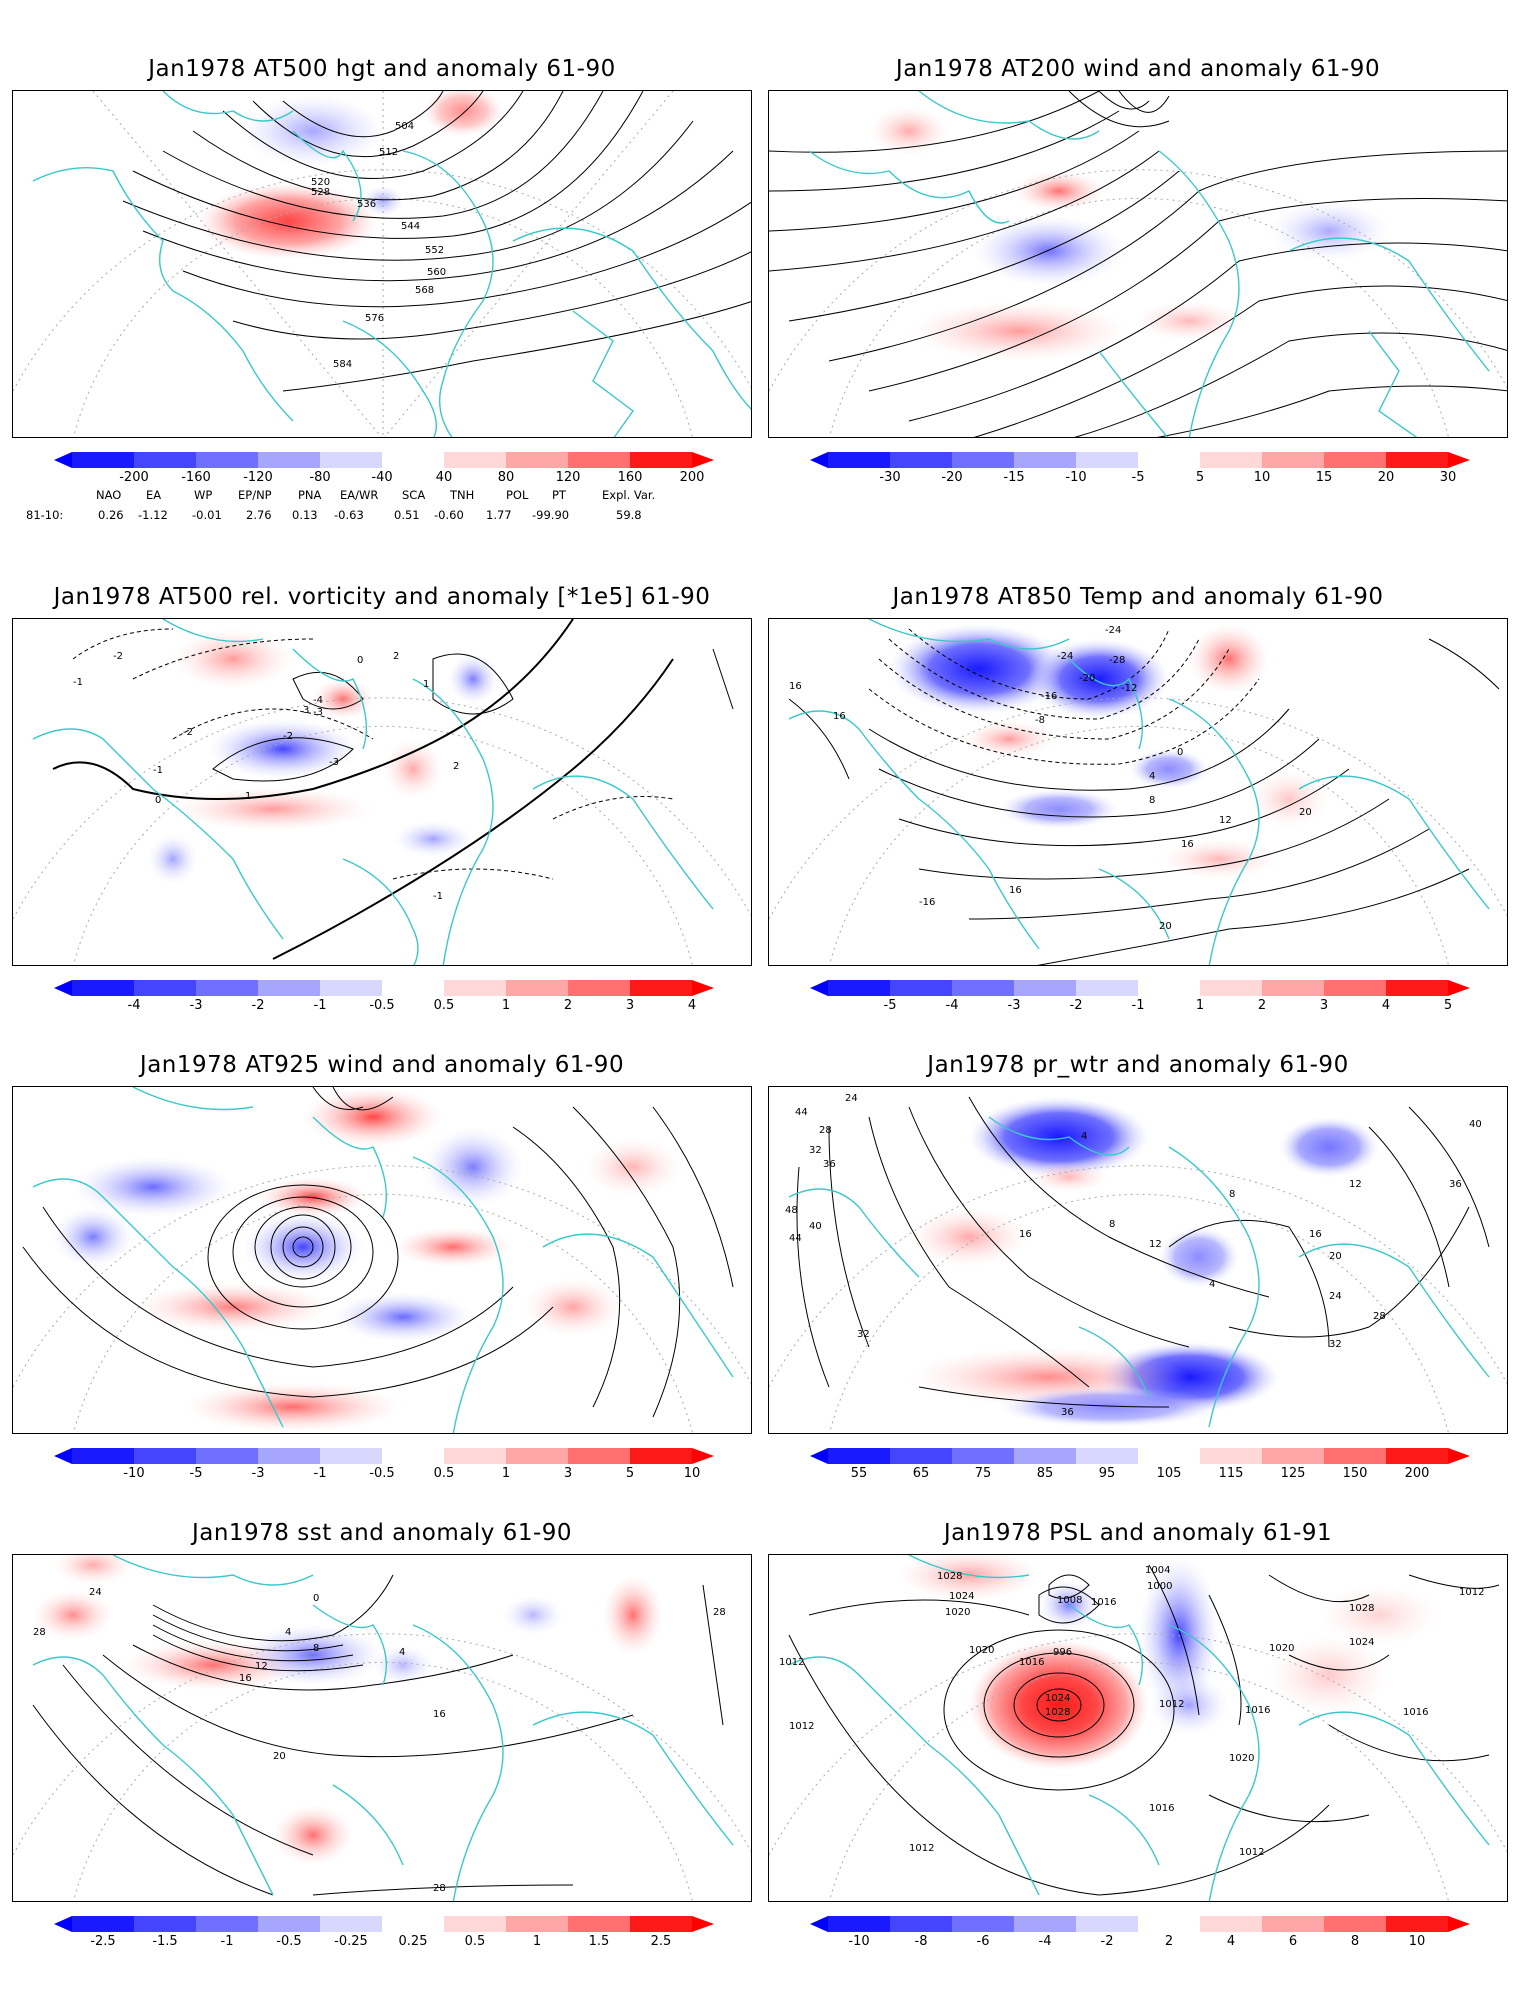 The image size is (1520, 2000). I want to click on colorbar-tick: 95, so click(1107, 1473).